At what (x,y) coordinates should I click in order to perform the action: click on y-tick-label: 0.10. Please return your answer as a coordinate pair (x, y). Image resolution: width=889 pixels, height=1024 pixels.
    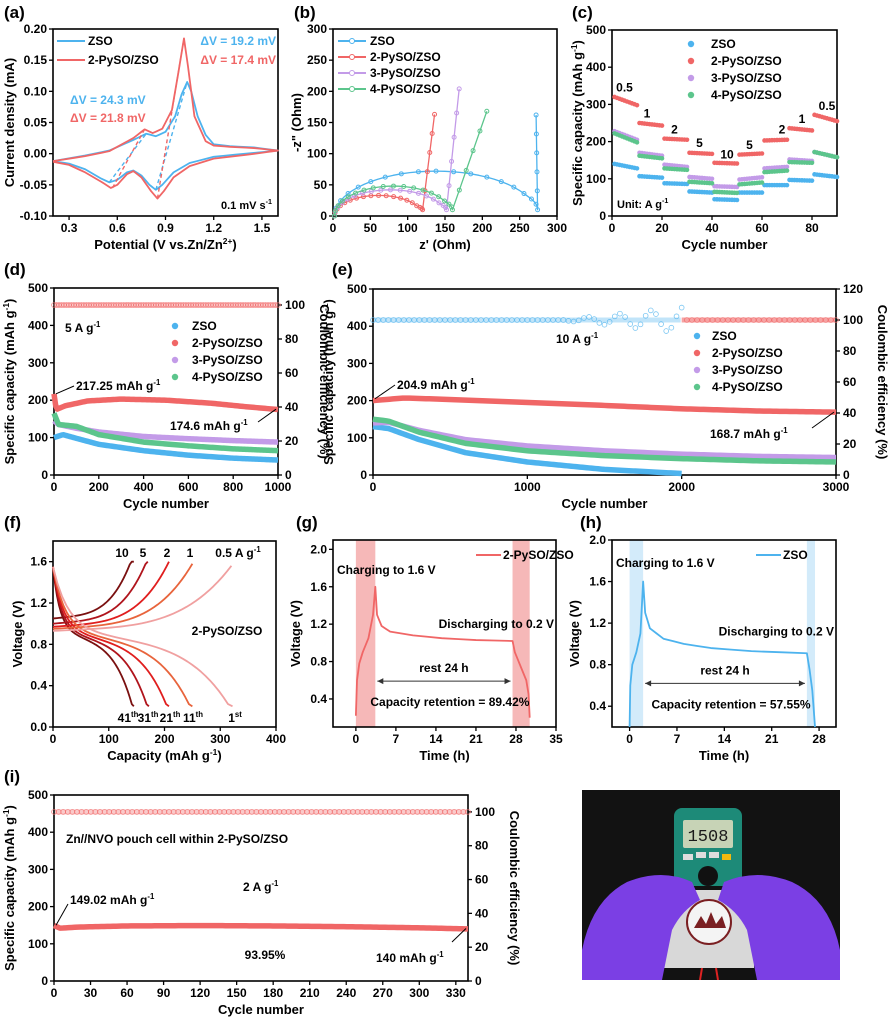
    Looking at the image, I should click on (36, 91).